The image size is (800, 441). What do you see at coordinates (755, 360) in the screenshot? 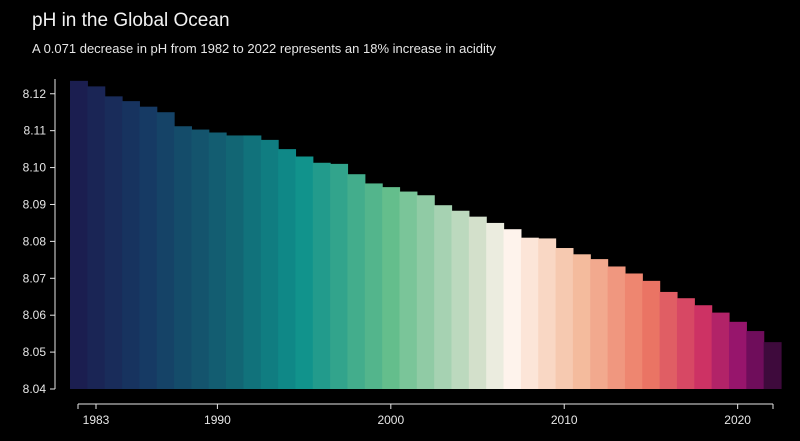
I see `bar-2021` at bounding box center [755, 360].